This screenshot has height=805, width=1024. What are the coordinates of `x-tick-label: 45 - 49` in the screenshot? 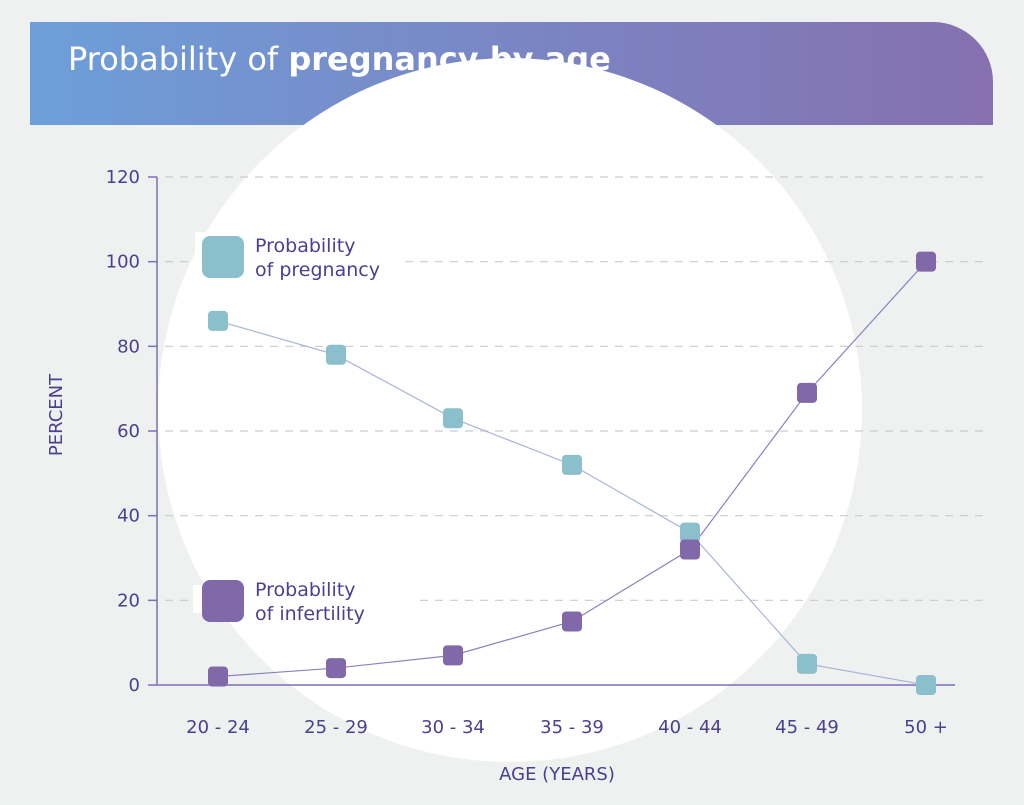 It's located at (807, 727).